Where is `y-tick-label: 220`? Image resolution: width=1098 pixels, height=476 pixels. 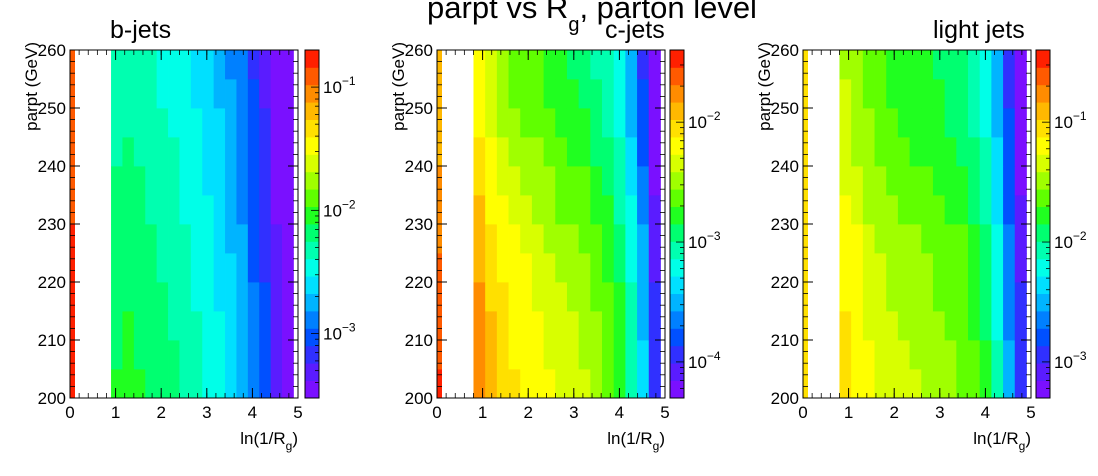
y-tick-label: 220 is located at coordinates (52, 282).